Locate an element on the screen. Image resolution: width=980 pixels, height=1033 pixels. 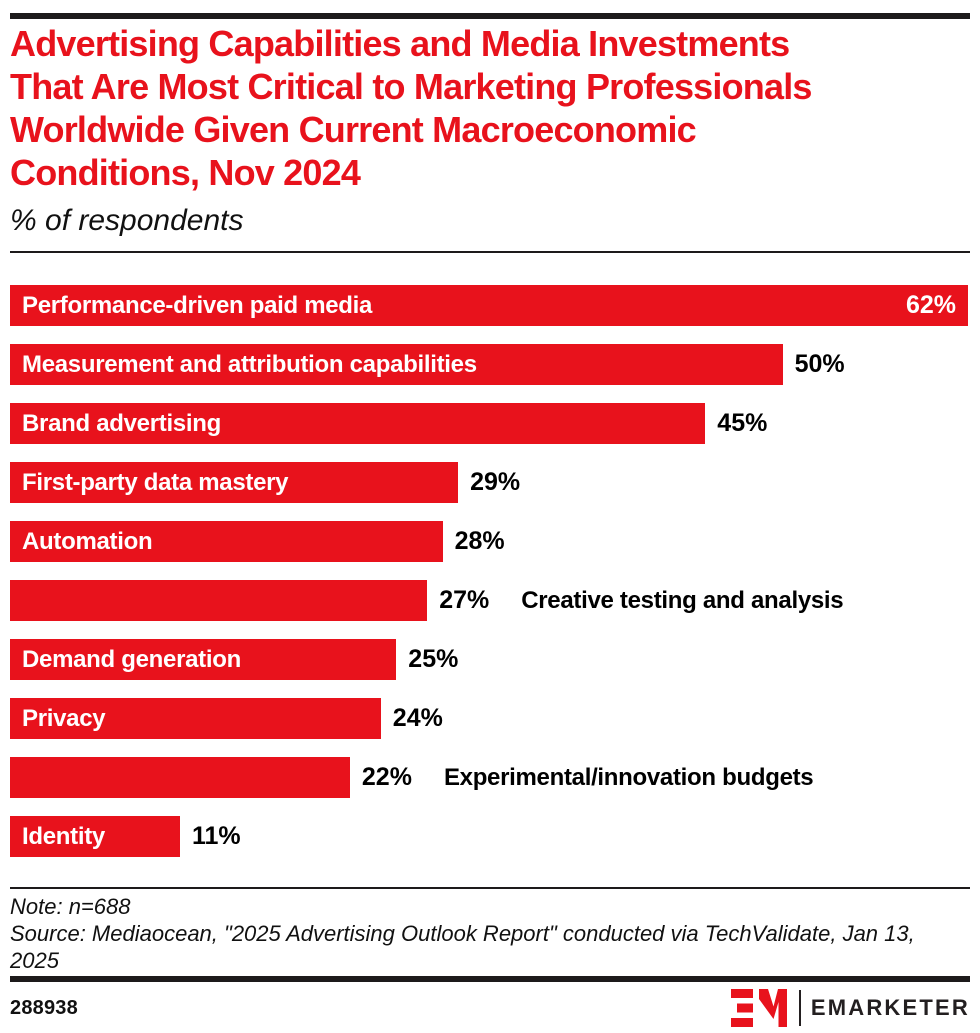
bar-label: Privacy is located at coordinates (64, 718).